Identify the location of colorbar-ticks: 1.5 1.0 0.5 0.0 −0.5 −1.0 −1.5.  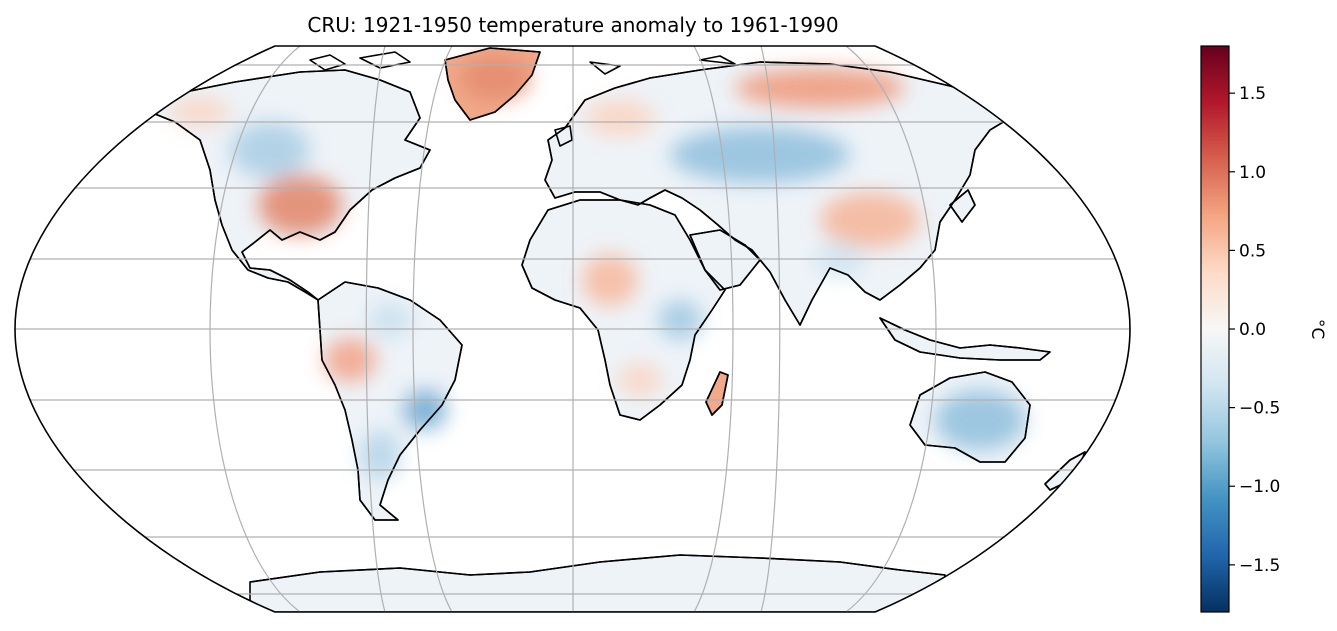
(1254, 330).